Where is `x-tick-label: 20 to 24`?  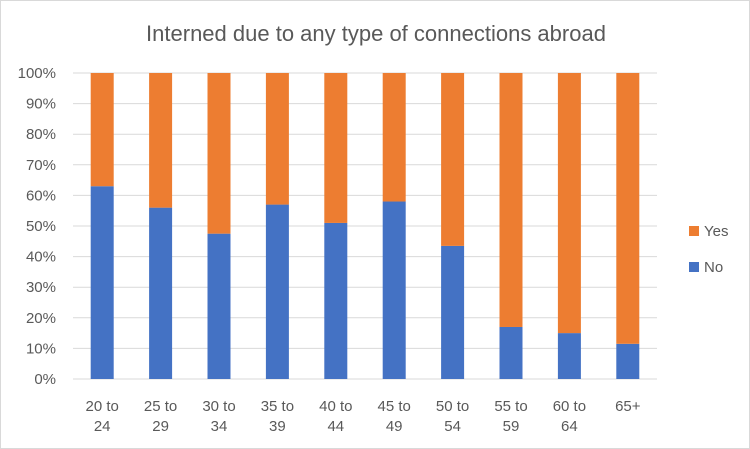 x-tick-label: 20 to 24 is located at coordinates (102, 416).